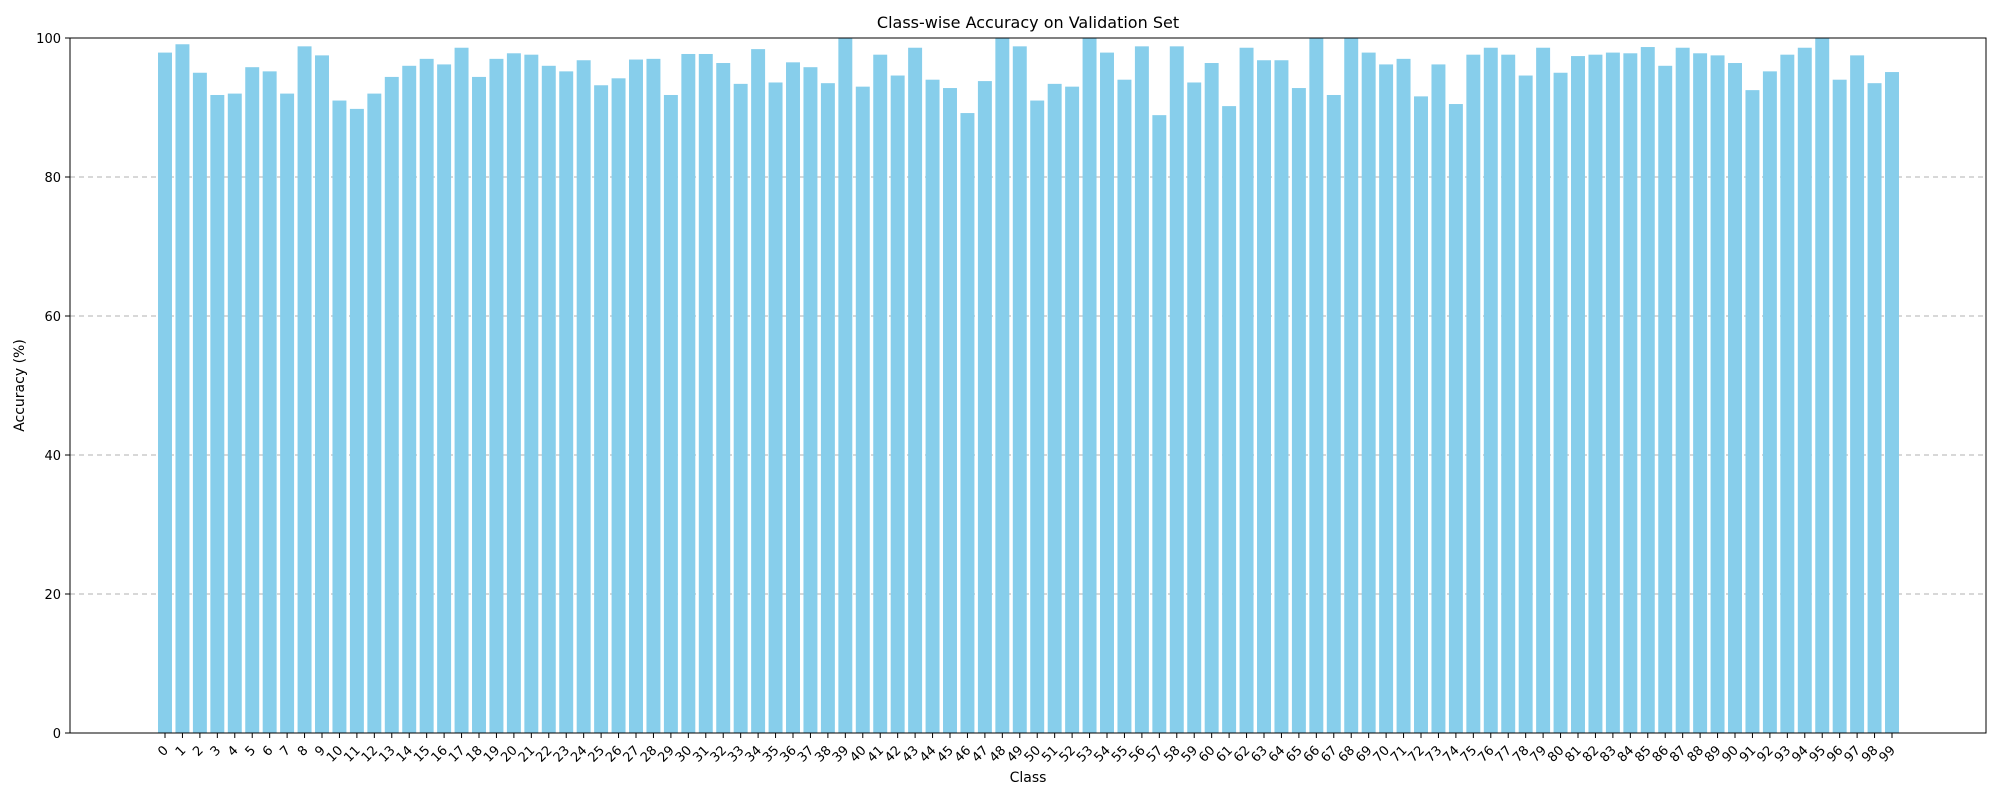 The height and width of the screenshot is (800, 2000). I want to click on x-tick-label: 7, so click(285, 751).